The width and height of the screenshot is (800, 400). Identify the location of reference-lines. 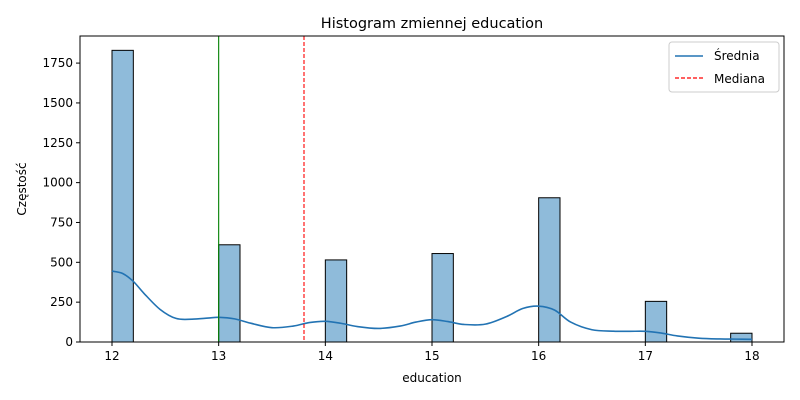
(261, 189).